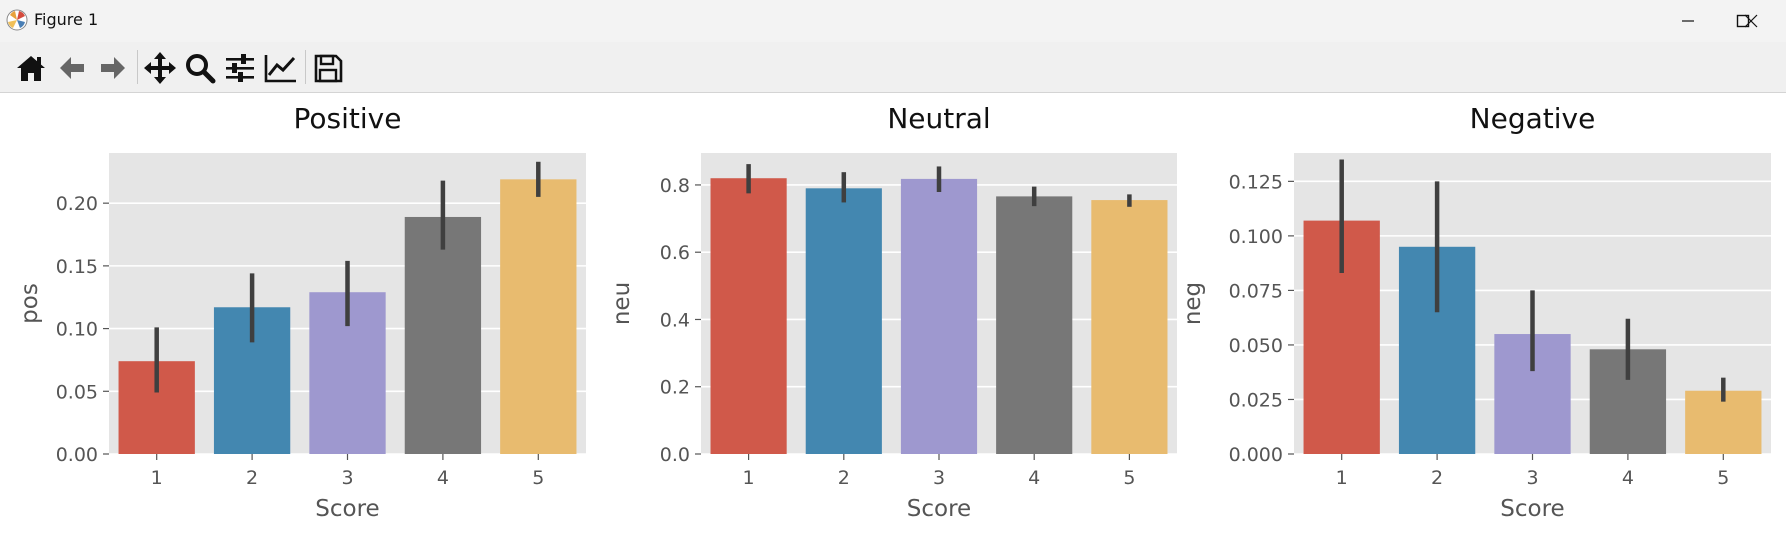  Describe the element at coordinates (938, 118) in the screenshot. I see `chart-title: Neutral` at that location.